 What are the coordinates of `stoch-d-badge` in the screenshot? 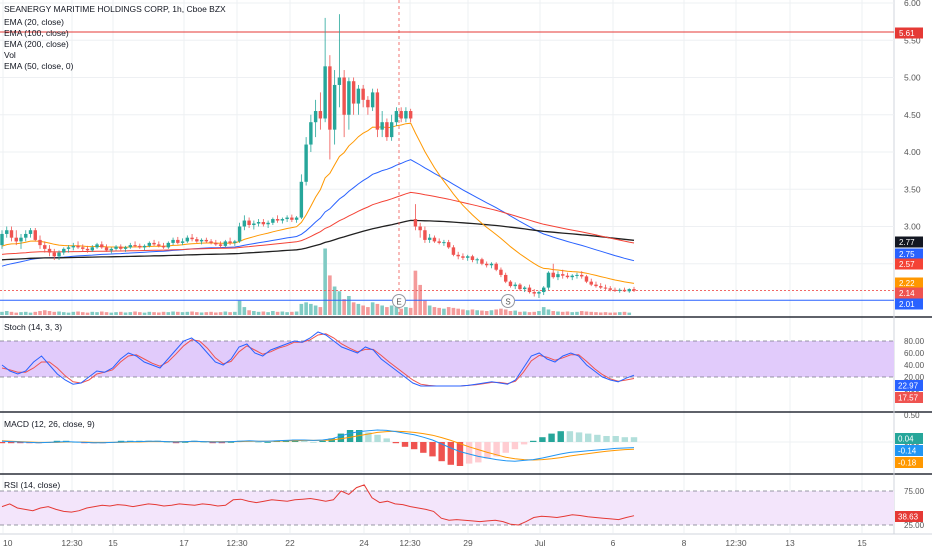 It's located at (909, 397).